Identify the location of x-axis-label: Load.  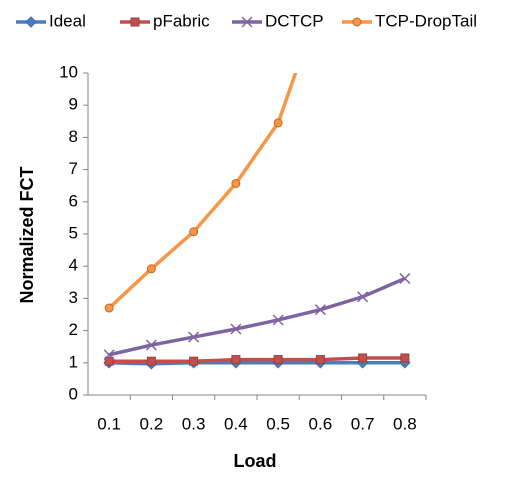
(255, 461).